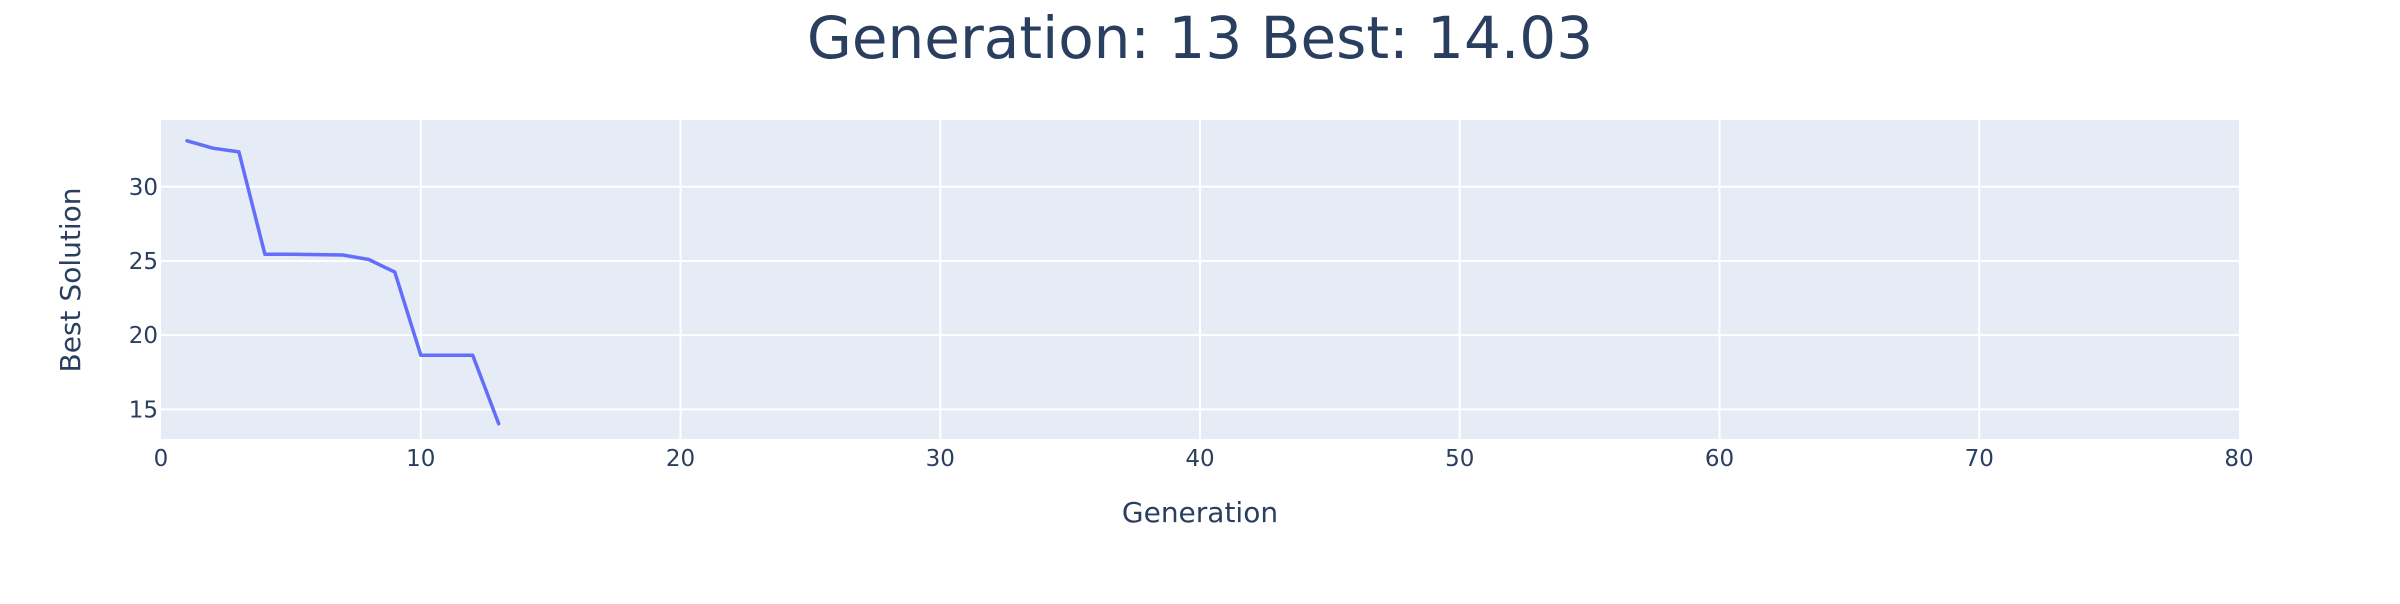  I want to click on series-line, so click(343, 282).